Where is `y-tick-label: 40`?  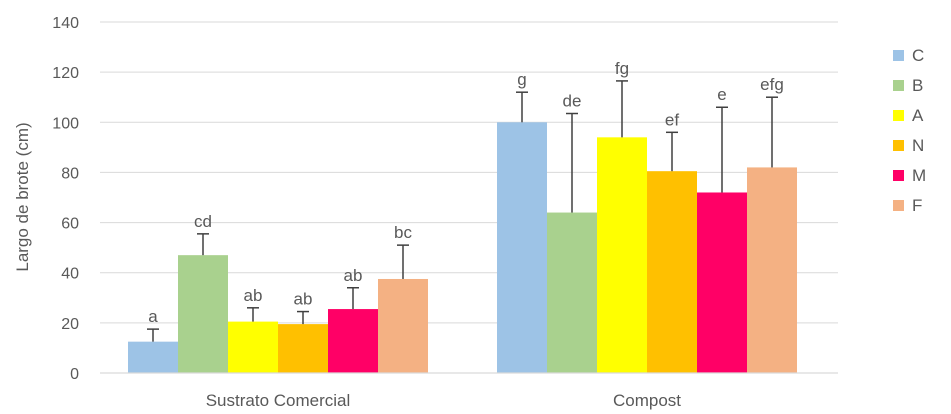
y-tick-label: 40 is located at coordinates (70, 274).